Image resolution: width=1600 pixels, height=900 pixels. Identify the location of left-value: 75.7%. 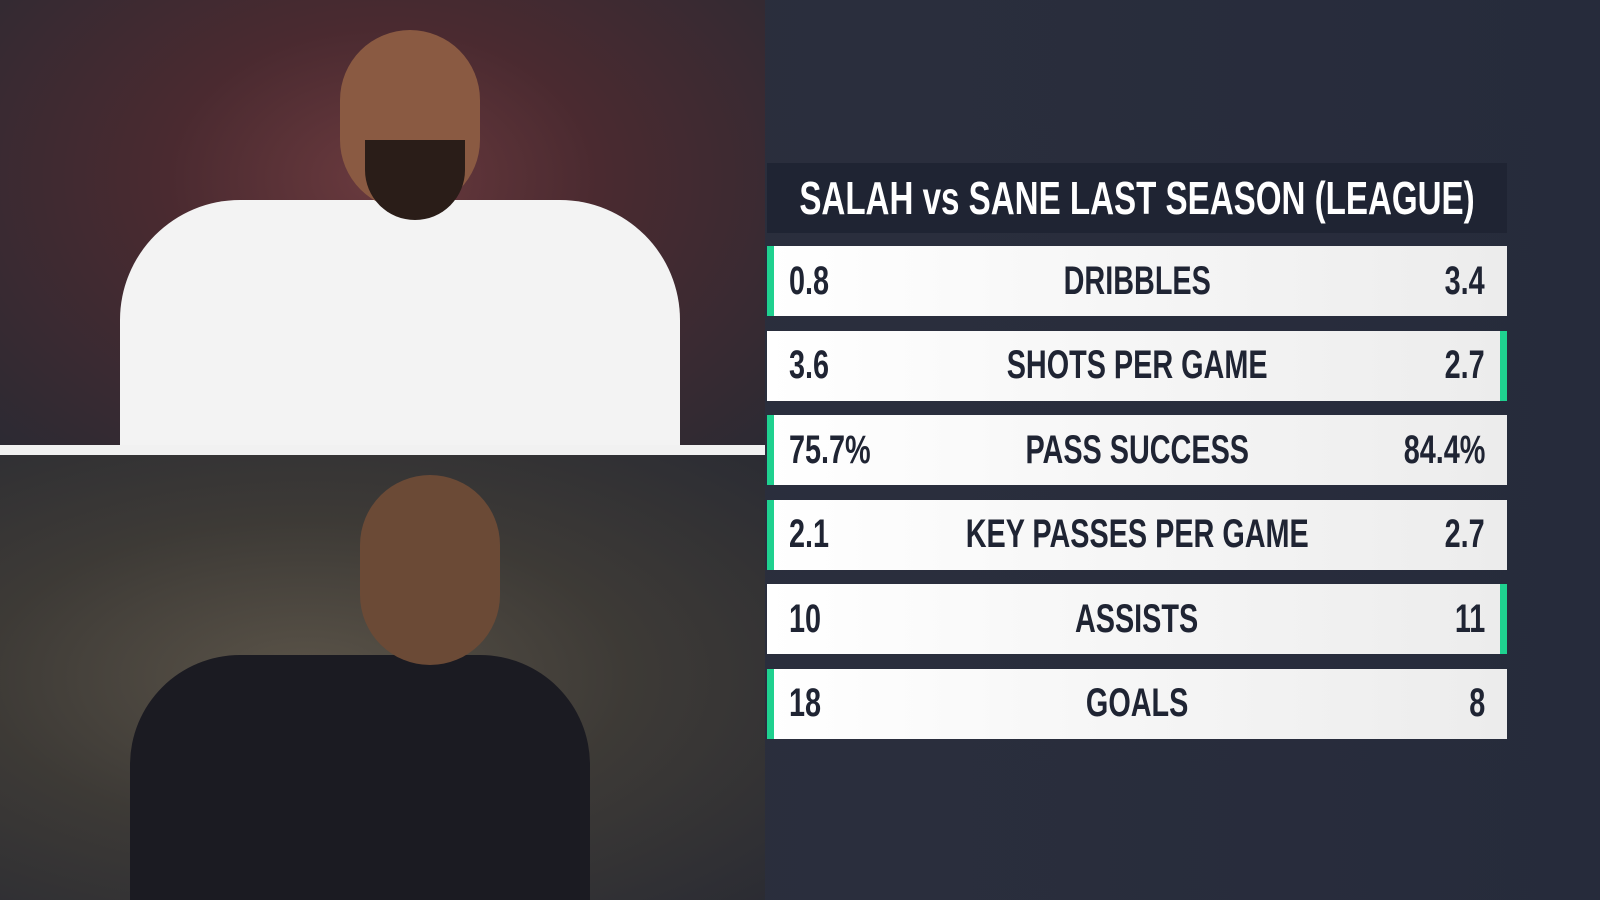
(830, 449).